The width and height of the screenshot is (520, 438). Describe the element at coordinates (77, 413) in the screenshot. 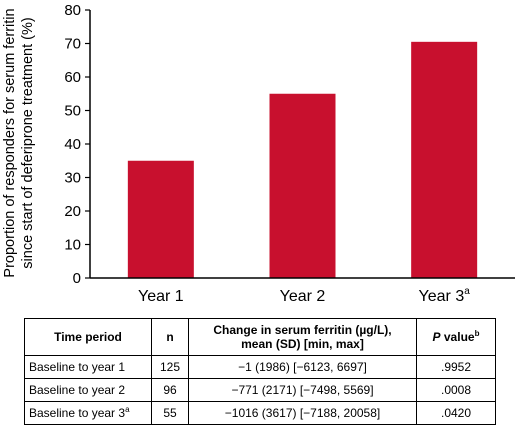

I see `period-text: Baseline to year 3` at that location.